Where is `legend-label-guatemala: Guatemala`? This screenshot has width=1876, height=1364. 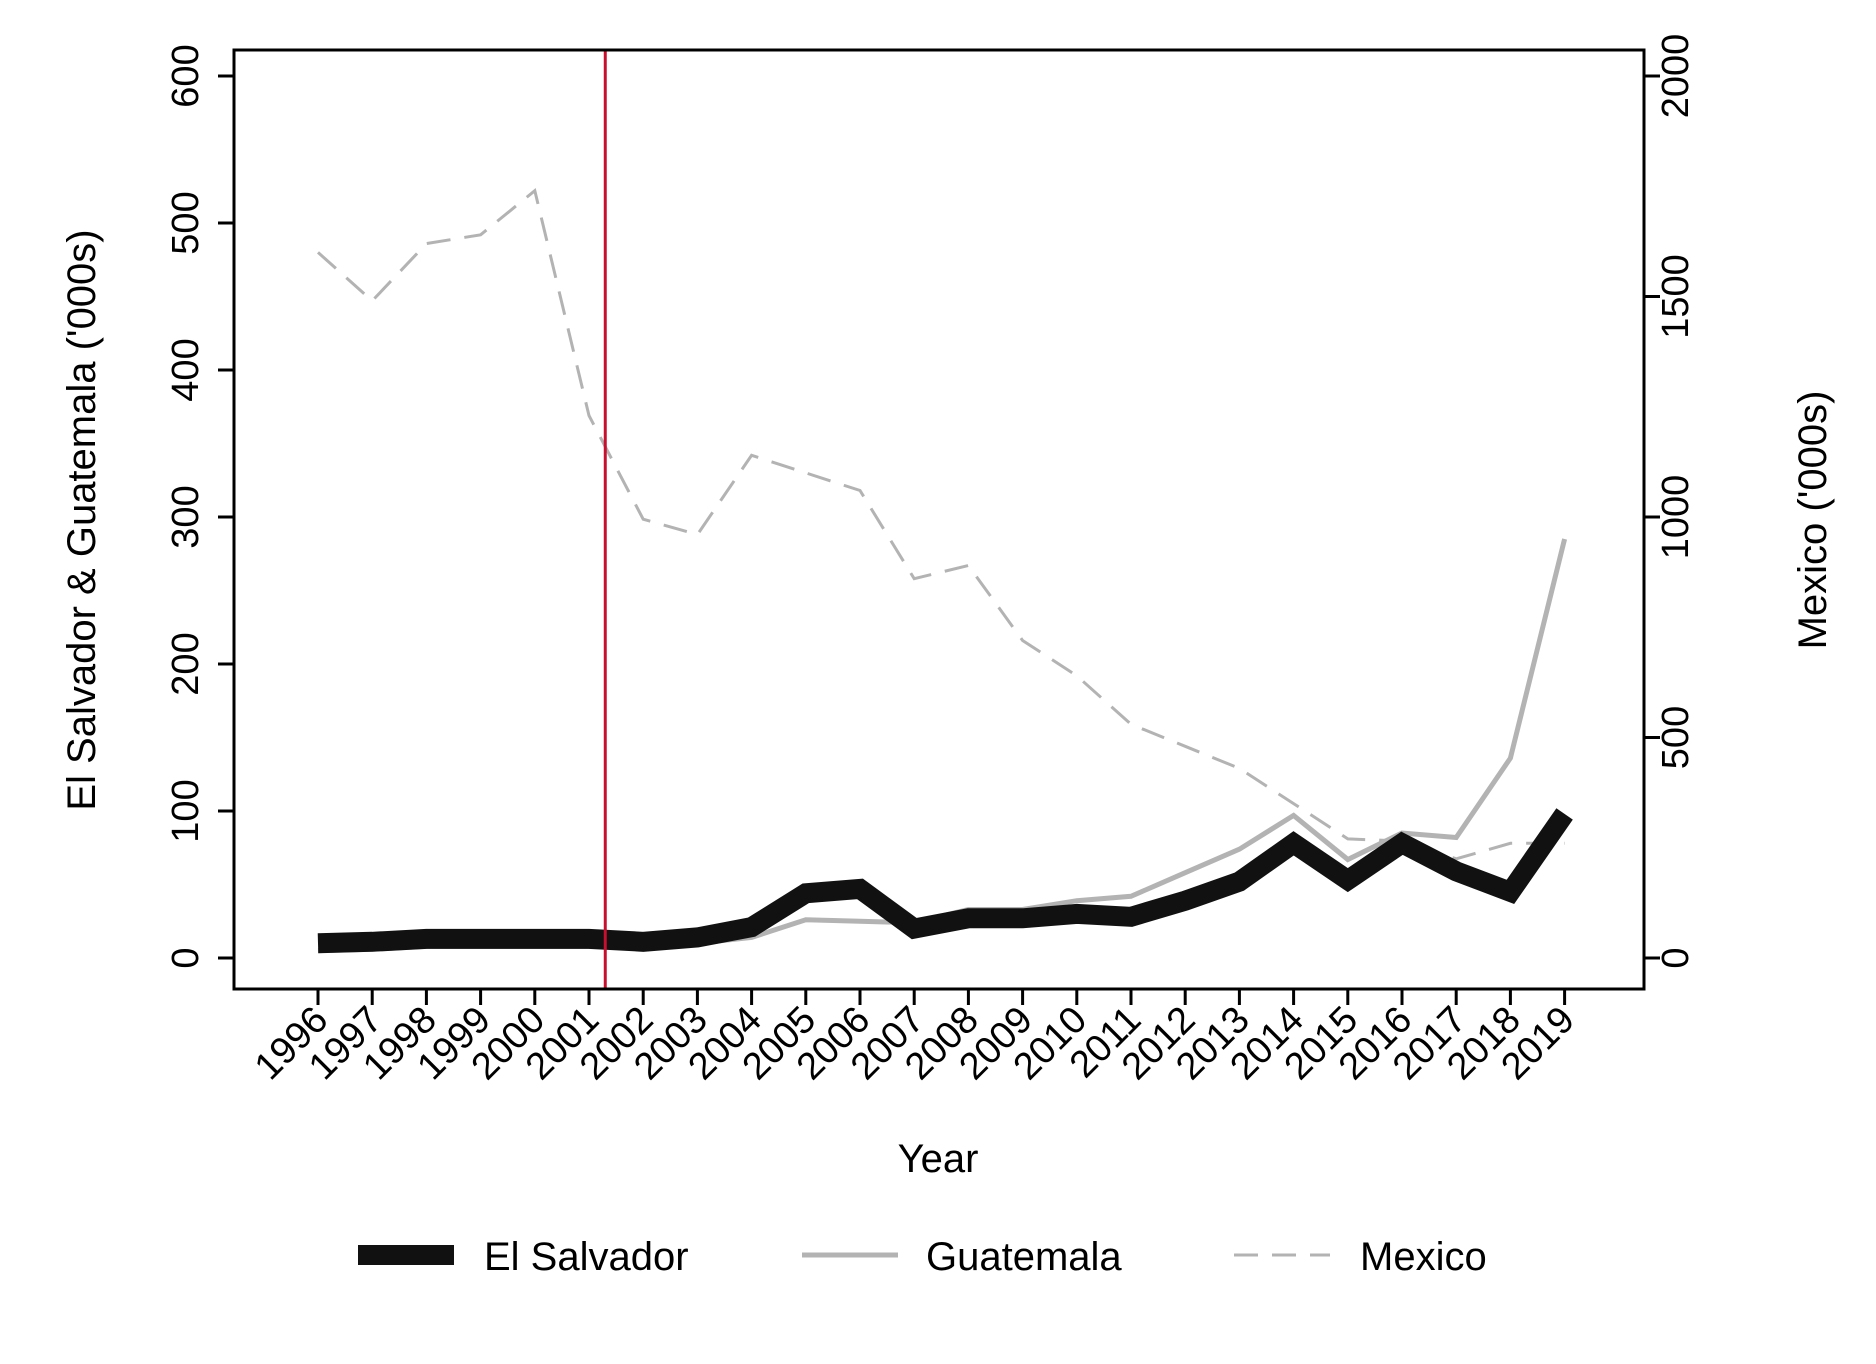
legend-label-guatemala: Guatemala is located at coordinates (1024, 1257).